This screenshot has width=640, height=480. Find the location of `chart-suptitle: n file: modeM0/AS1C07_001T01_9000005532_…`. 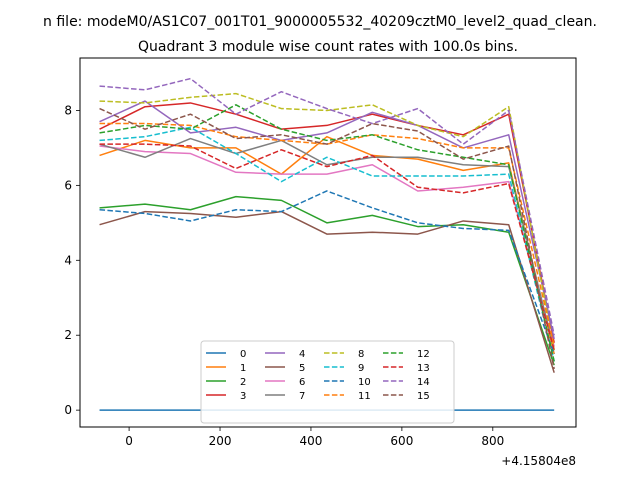

chart-suptitle: n file: modeM0/AS1C07_001T01_9000005532_… is located at coordinates (320, 22).